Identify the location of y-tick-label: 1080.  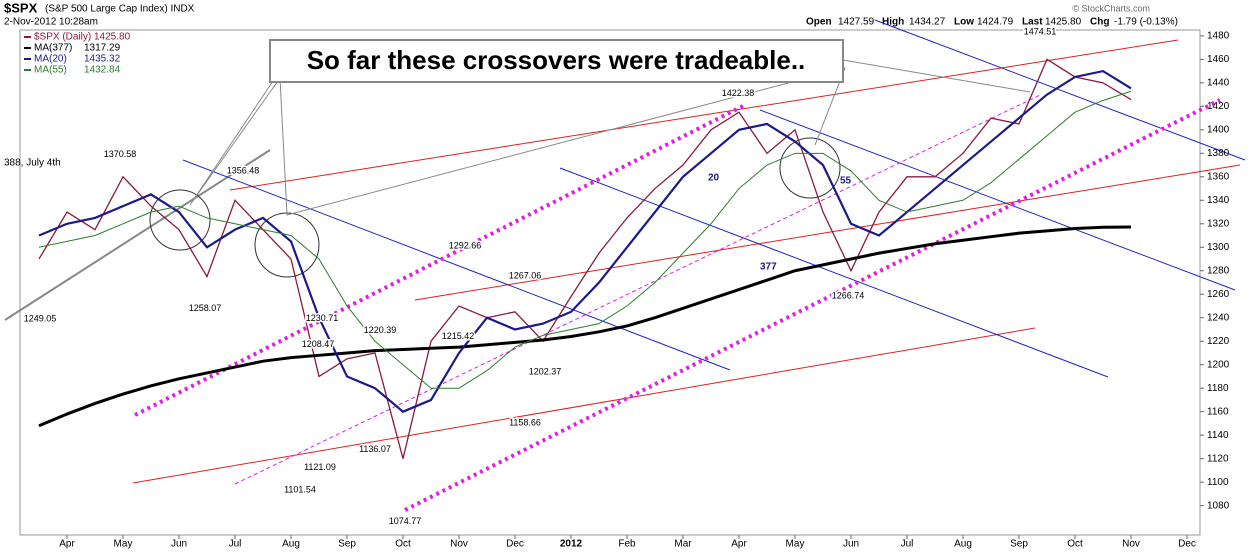
(1218, 505).